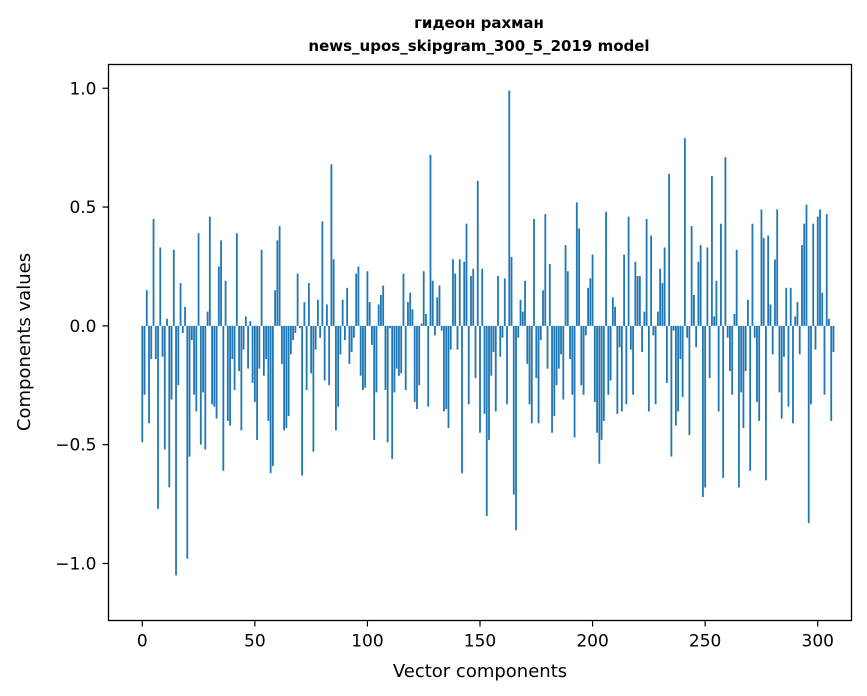 The height and width of the screenshot is (696, 867). What do you see at coordinates (478, 46) in the screenshot?
I see `chart-subtitle: news_upos_skipgram_300_5_2019 model` at bounding box center [478, 46].